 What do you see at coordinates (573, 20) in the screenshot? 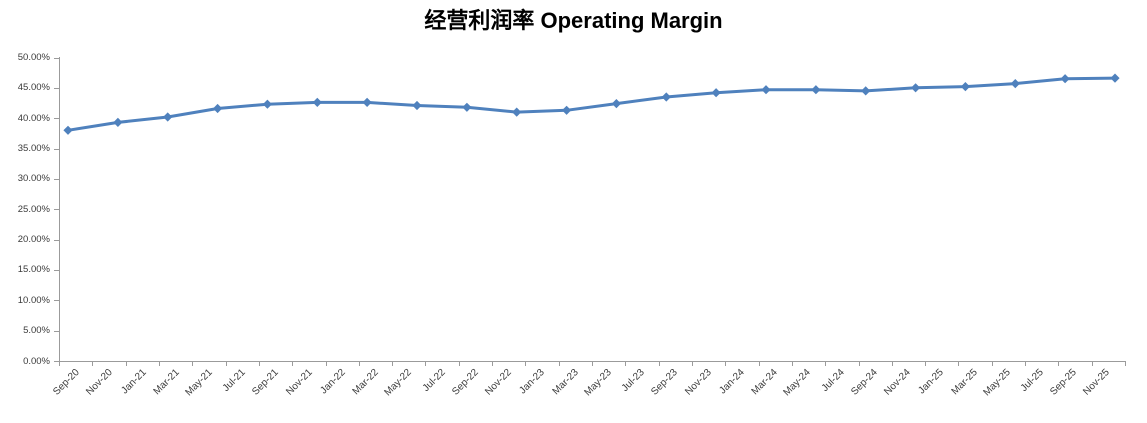
I see `chart-title: 经营利润率 Operating Margin` at bounding box center [573, 20].